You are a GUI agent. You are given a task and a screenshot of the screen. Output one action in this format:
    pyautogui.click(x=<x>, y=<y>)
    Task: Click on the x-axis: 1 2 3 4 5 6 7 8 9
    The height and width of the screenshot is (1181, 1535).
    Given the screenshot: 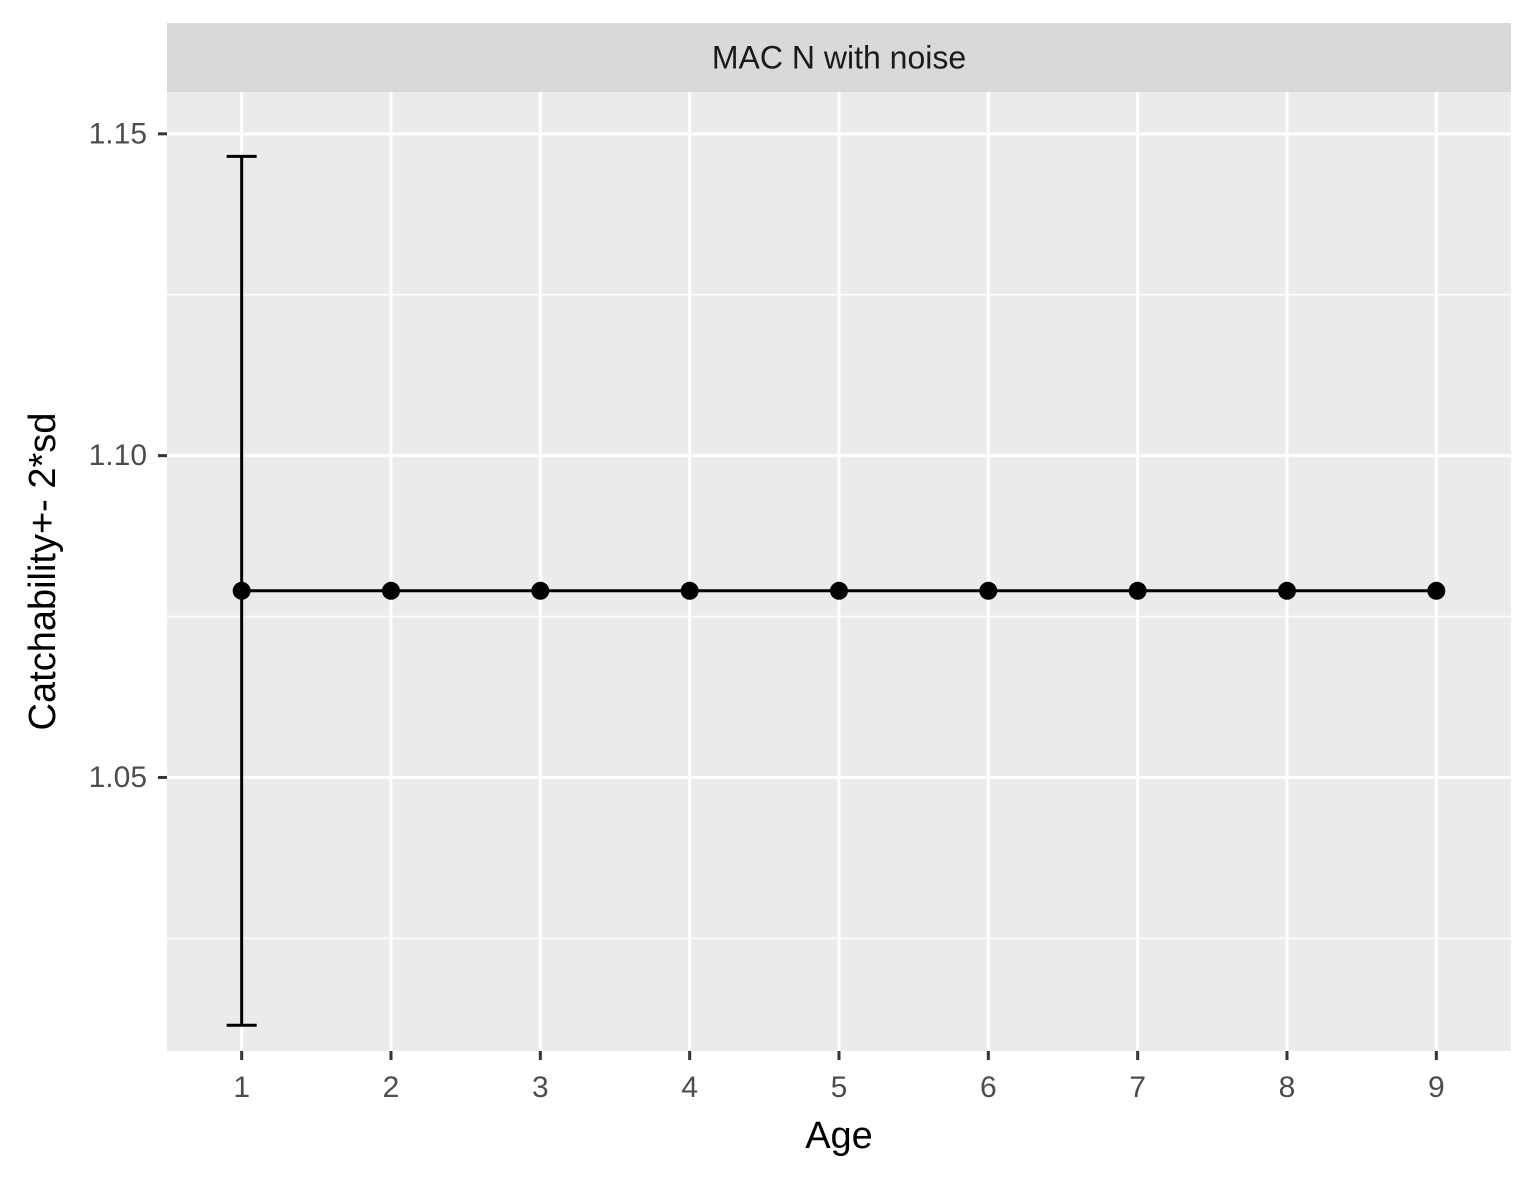 What is the action you would take?
    pyautogui.click(x=839, y=1077)
    